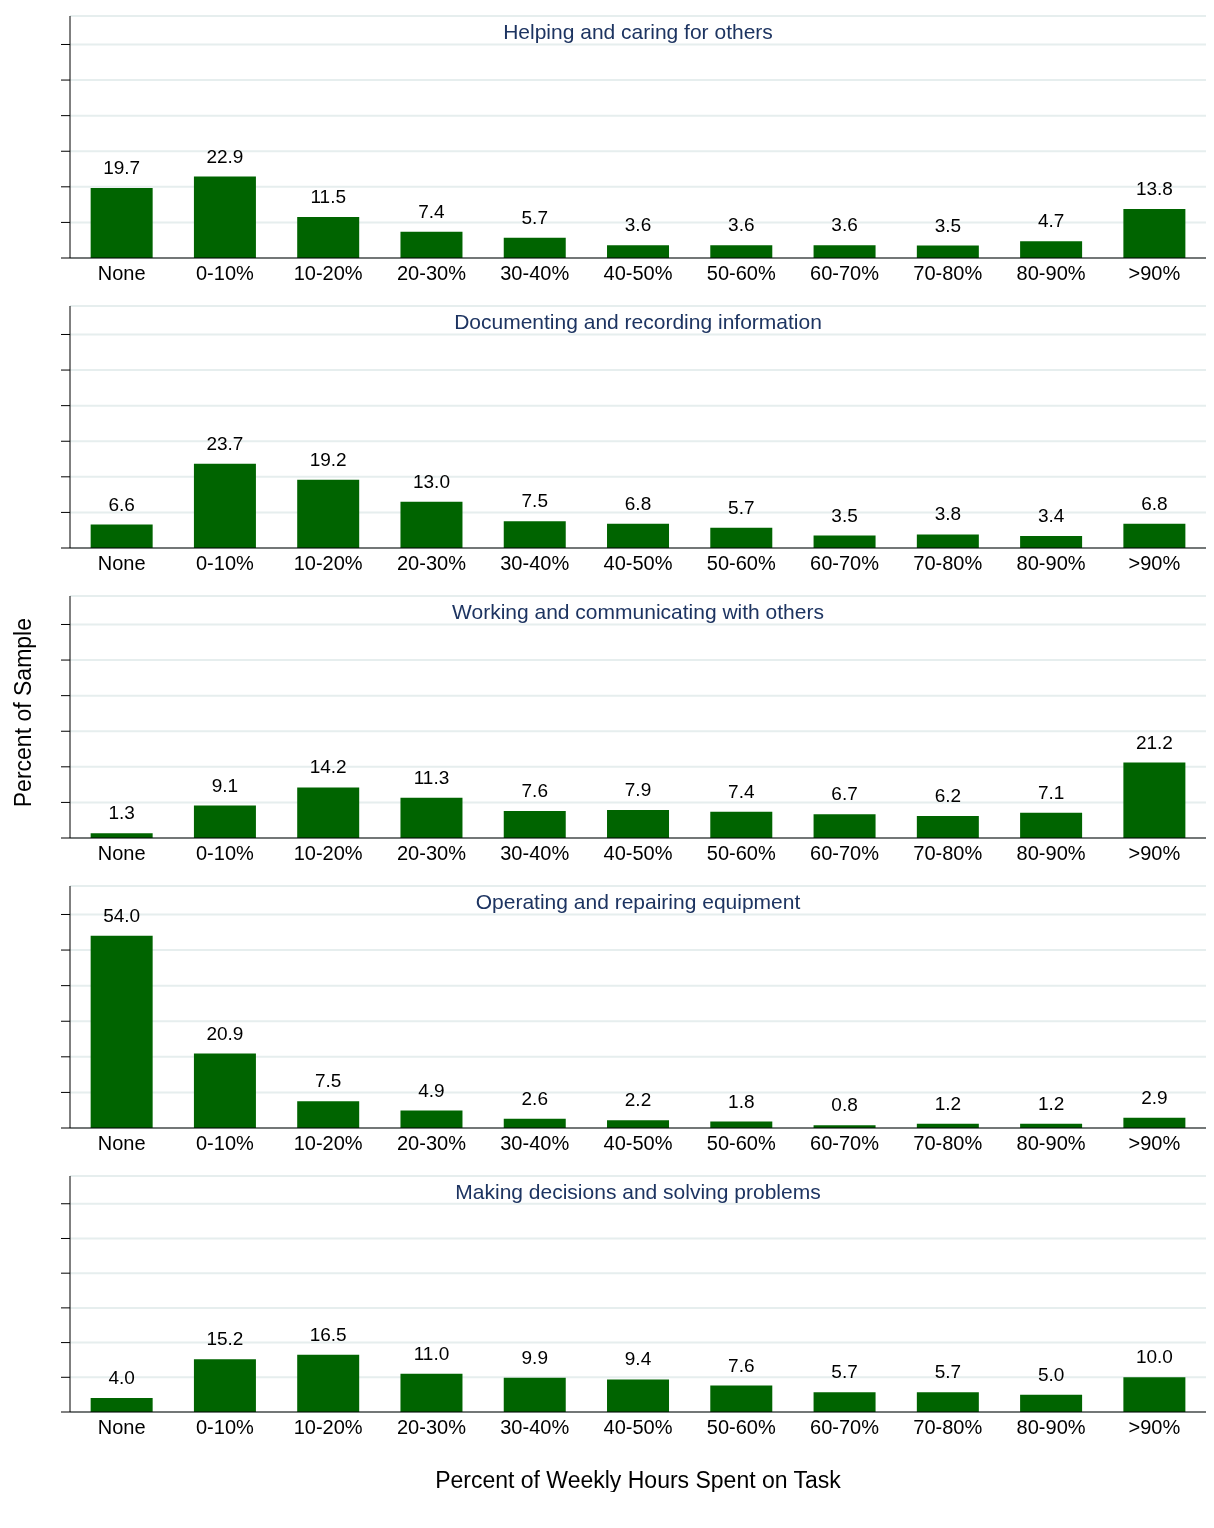  I want to click on data-label: 10.0, so click(1154, 1357).